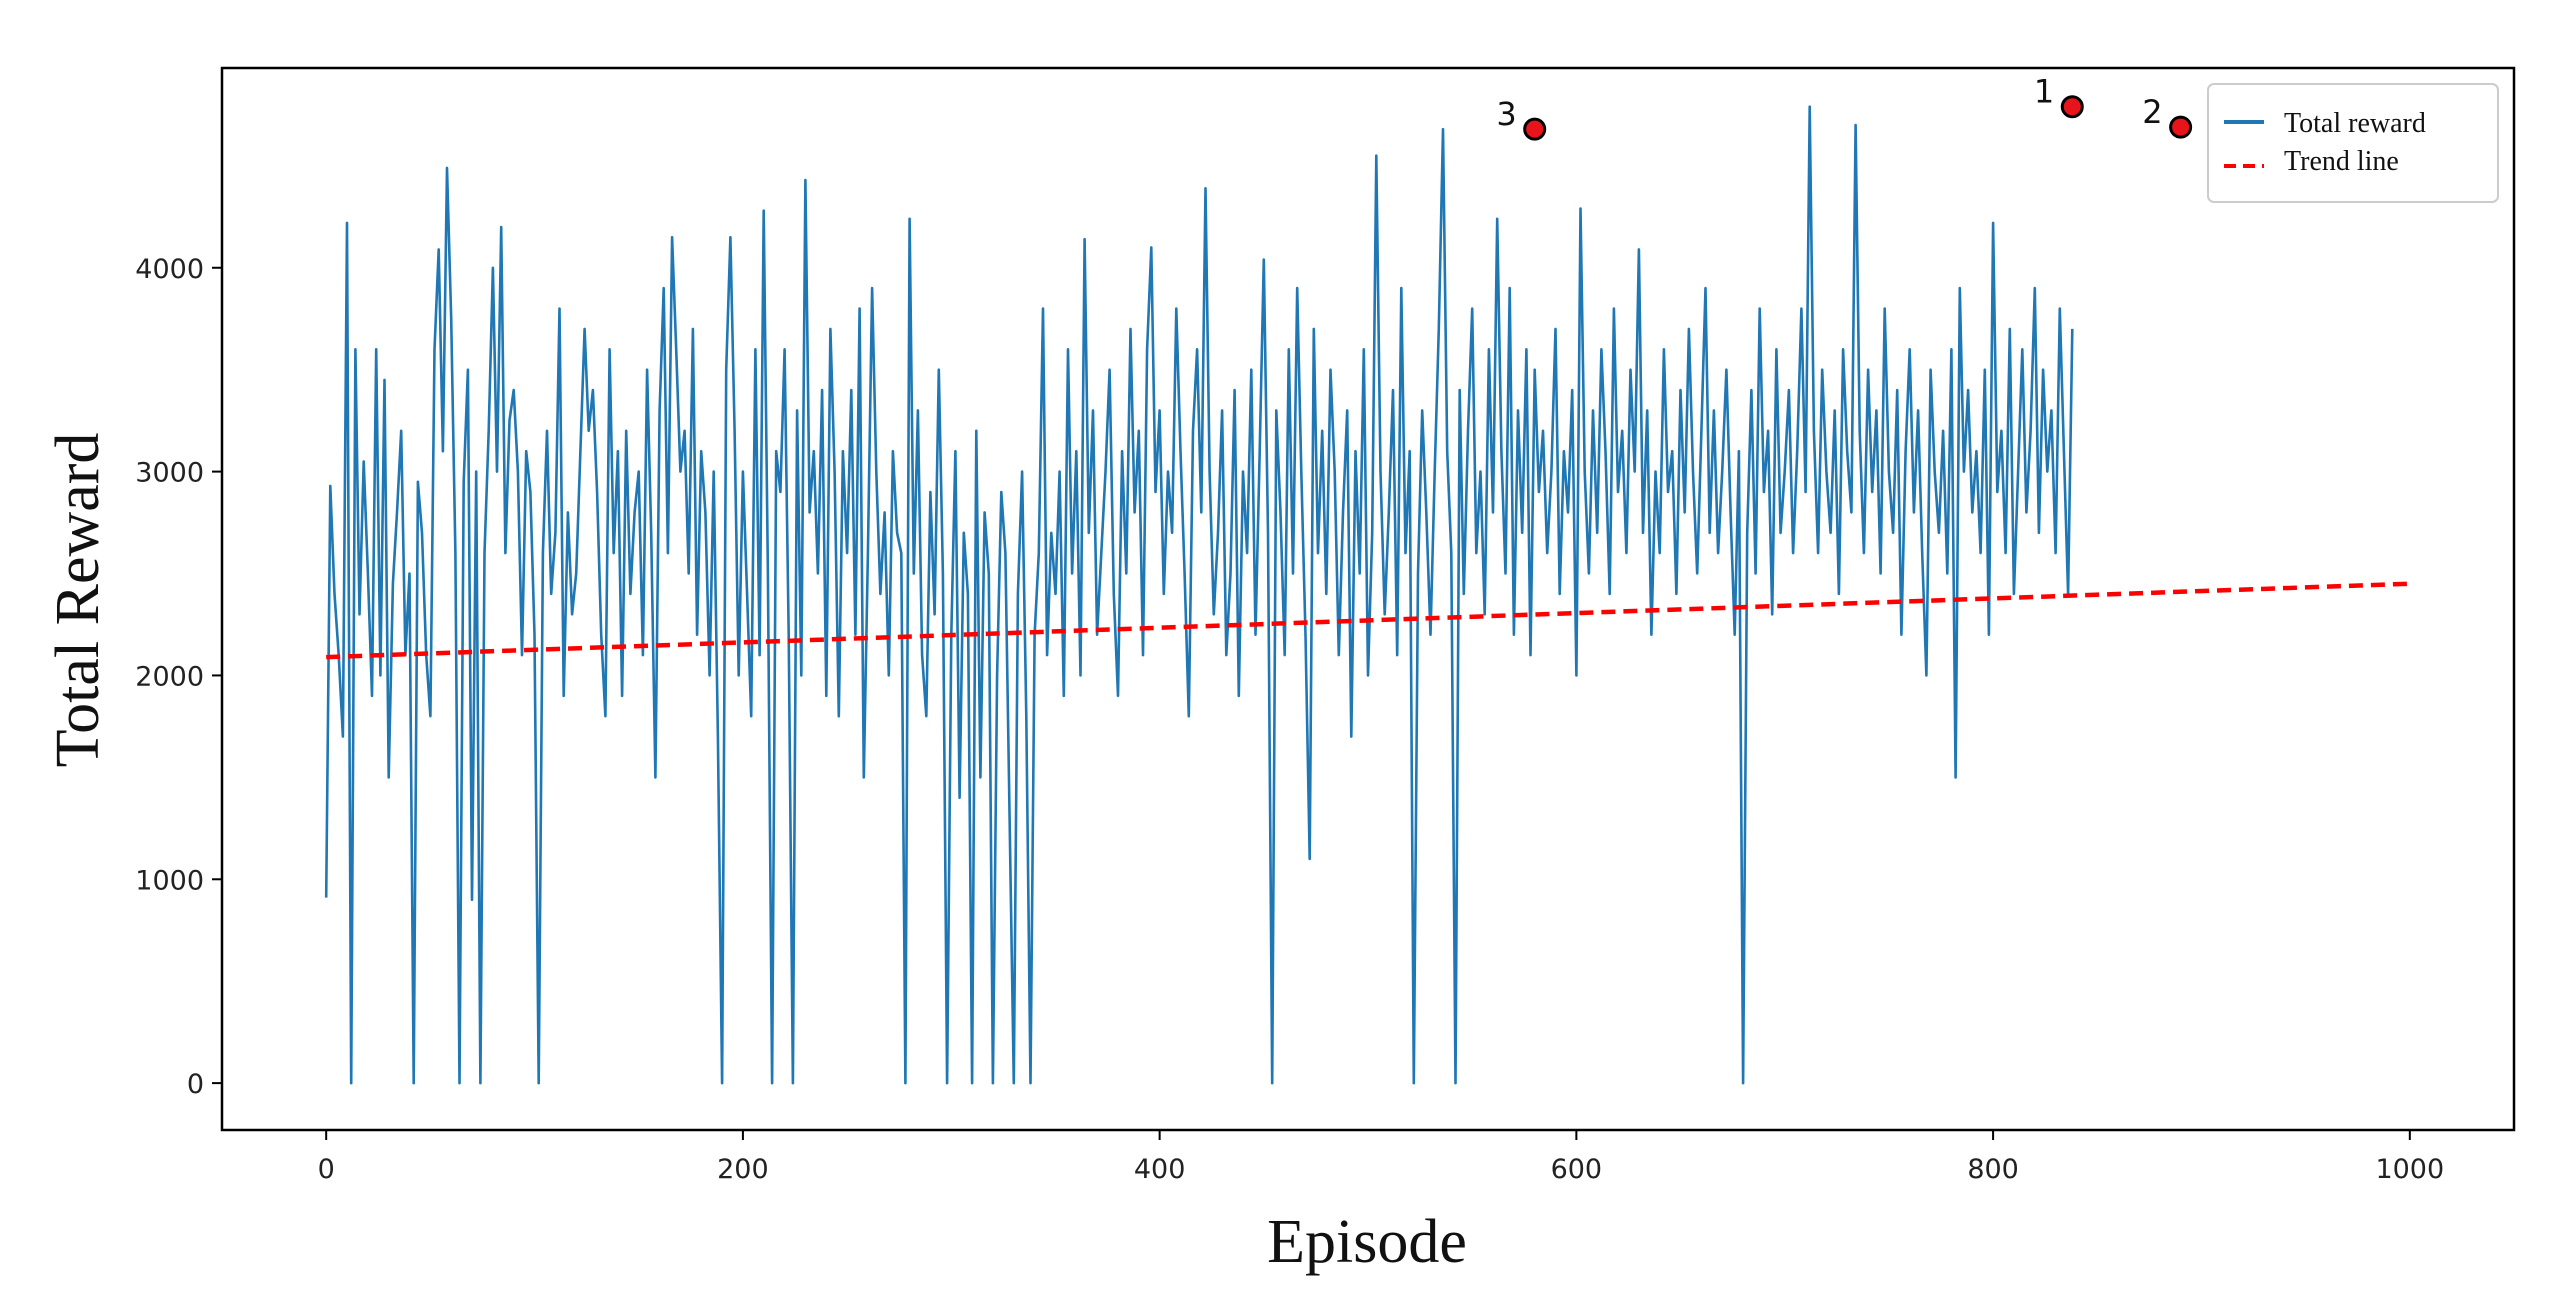  Describe the element at coordinates (1367, 1242) in the screenshot. I see `x-axis-title: Episode` at that location.